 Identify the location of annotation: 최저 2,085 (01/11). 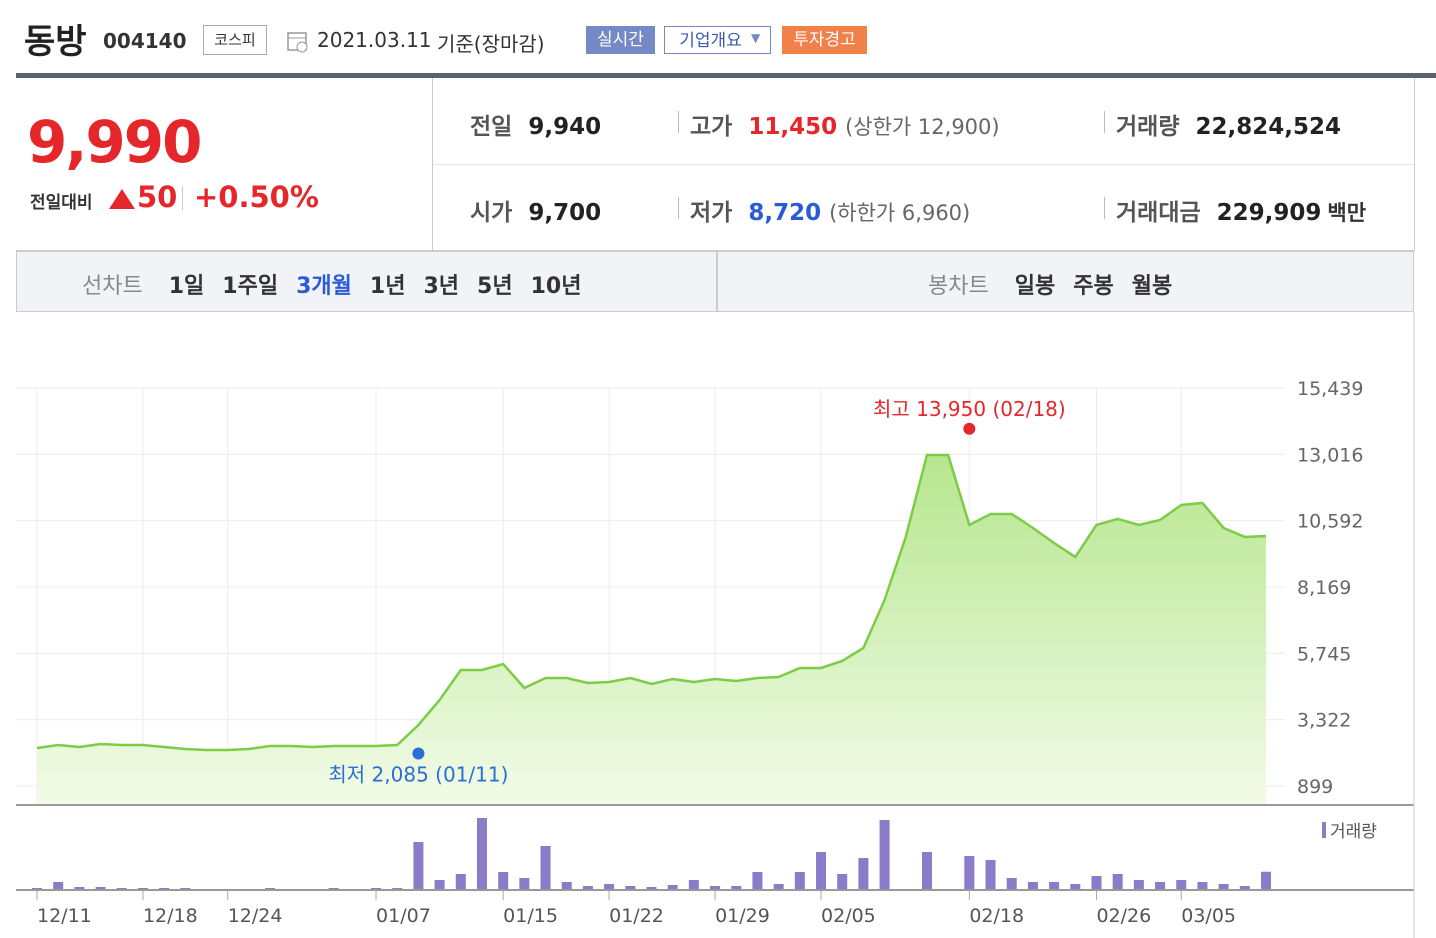
(418, 775).